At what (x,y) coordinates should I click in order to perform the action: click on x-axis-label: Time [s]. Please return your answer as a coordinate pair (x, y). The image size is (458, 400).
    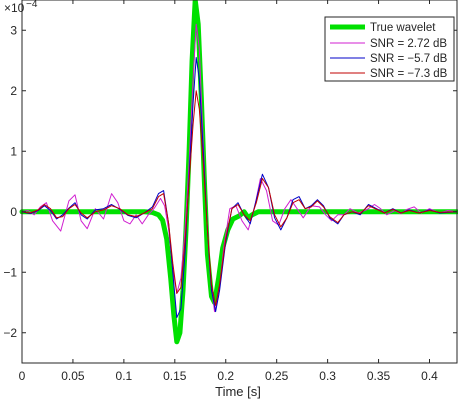
    Looking at the image, I should click on (238, 391).